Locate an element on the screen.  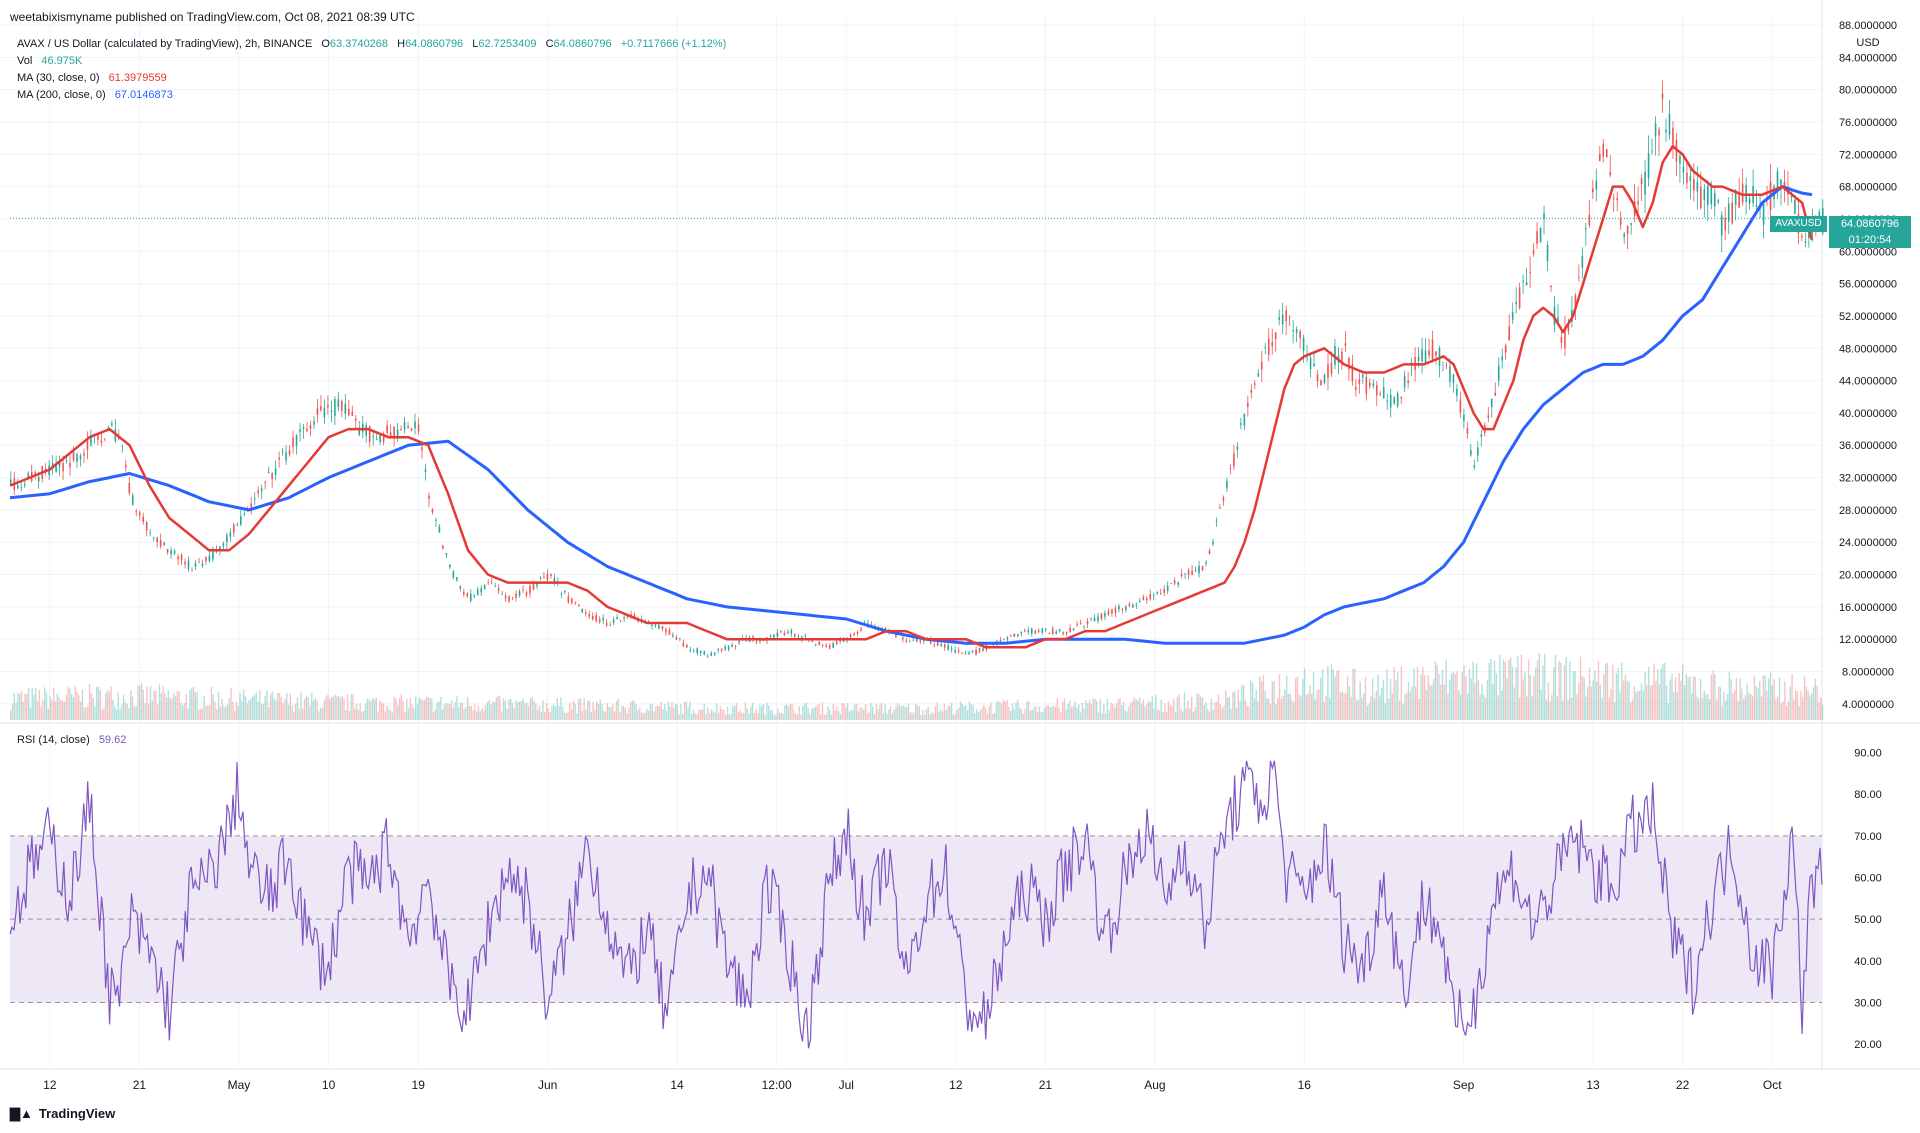
tradingview-logo: ▇▲ TradingView is located at coordinates (62, 1114).